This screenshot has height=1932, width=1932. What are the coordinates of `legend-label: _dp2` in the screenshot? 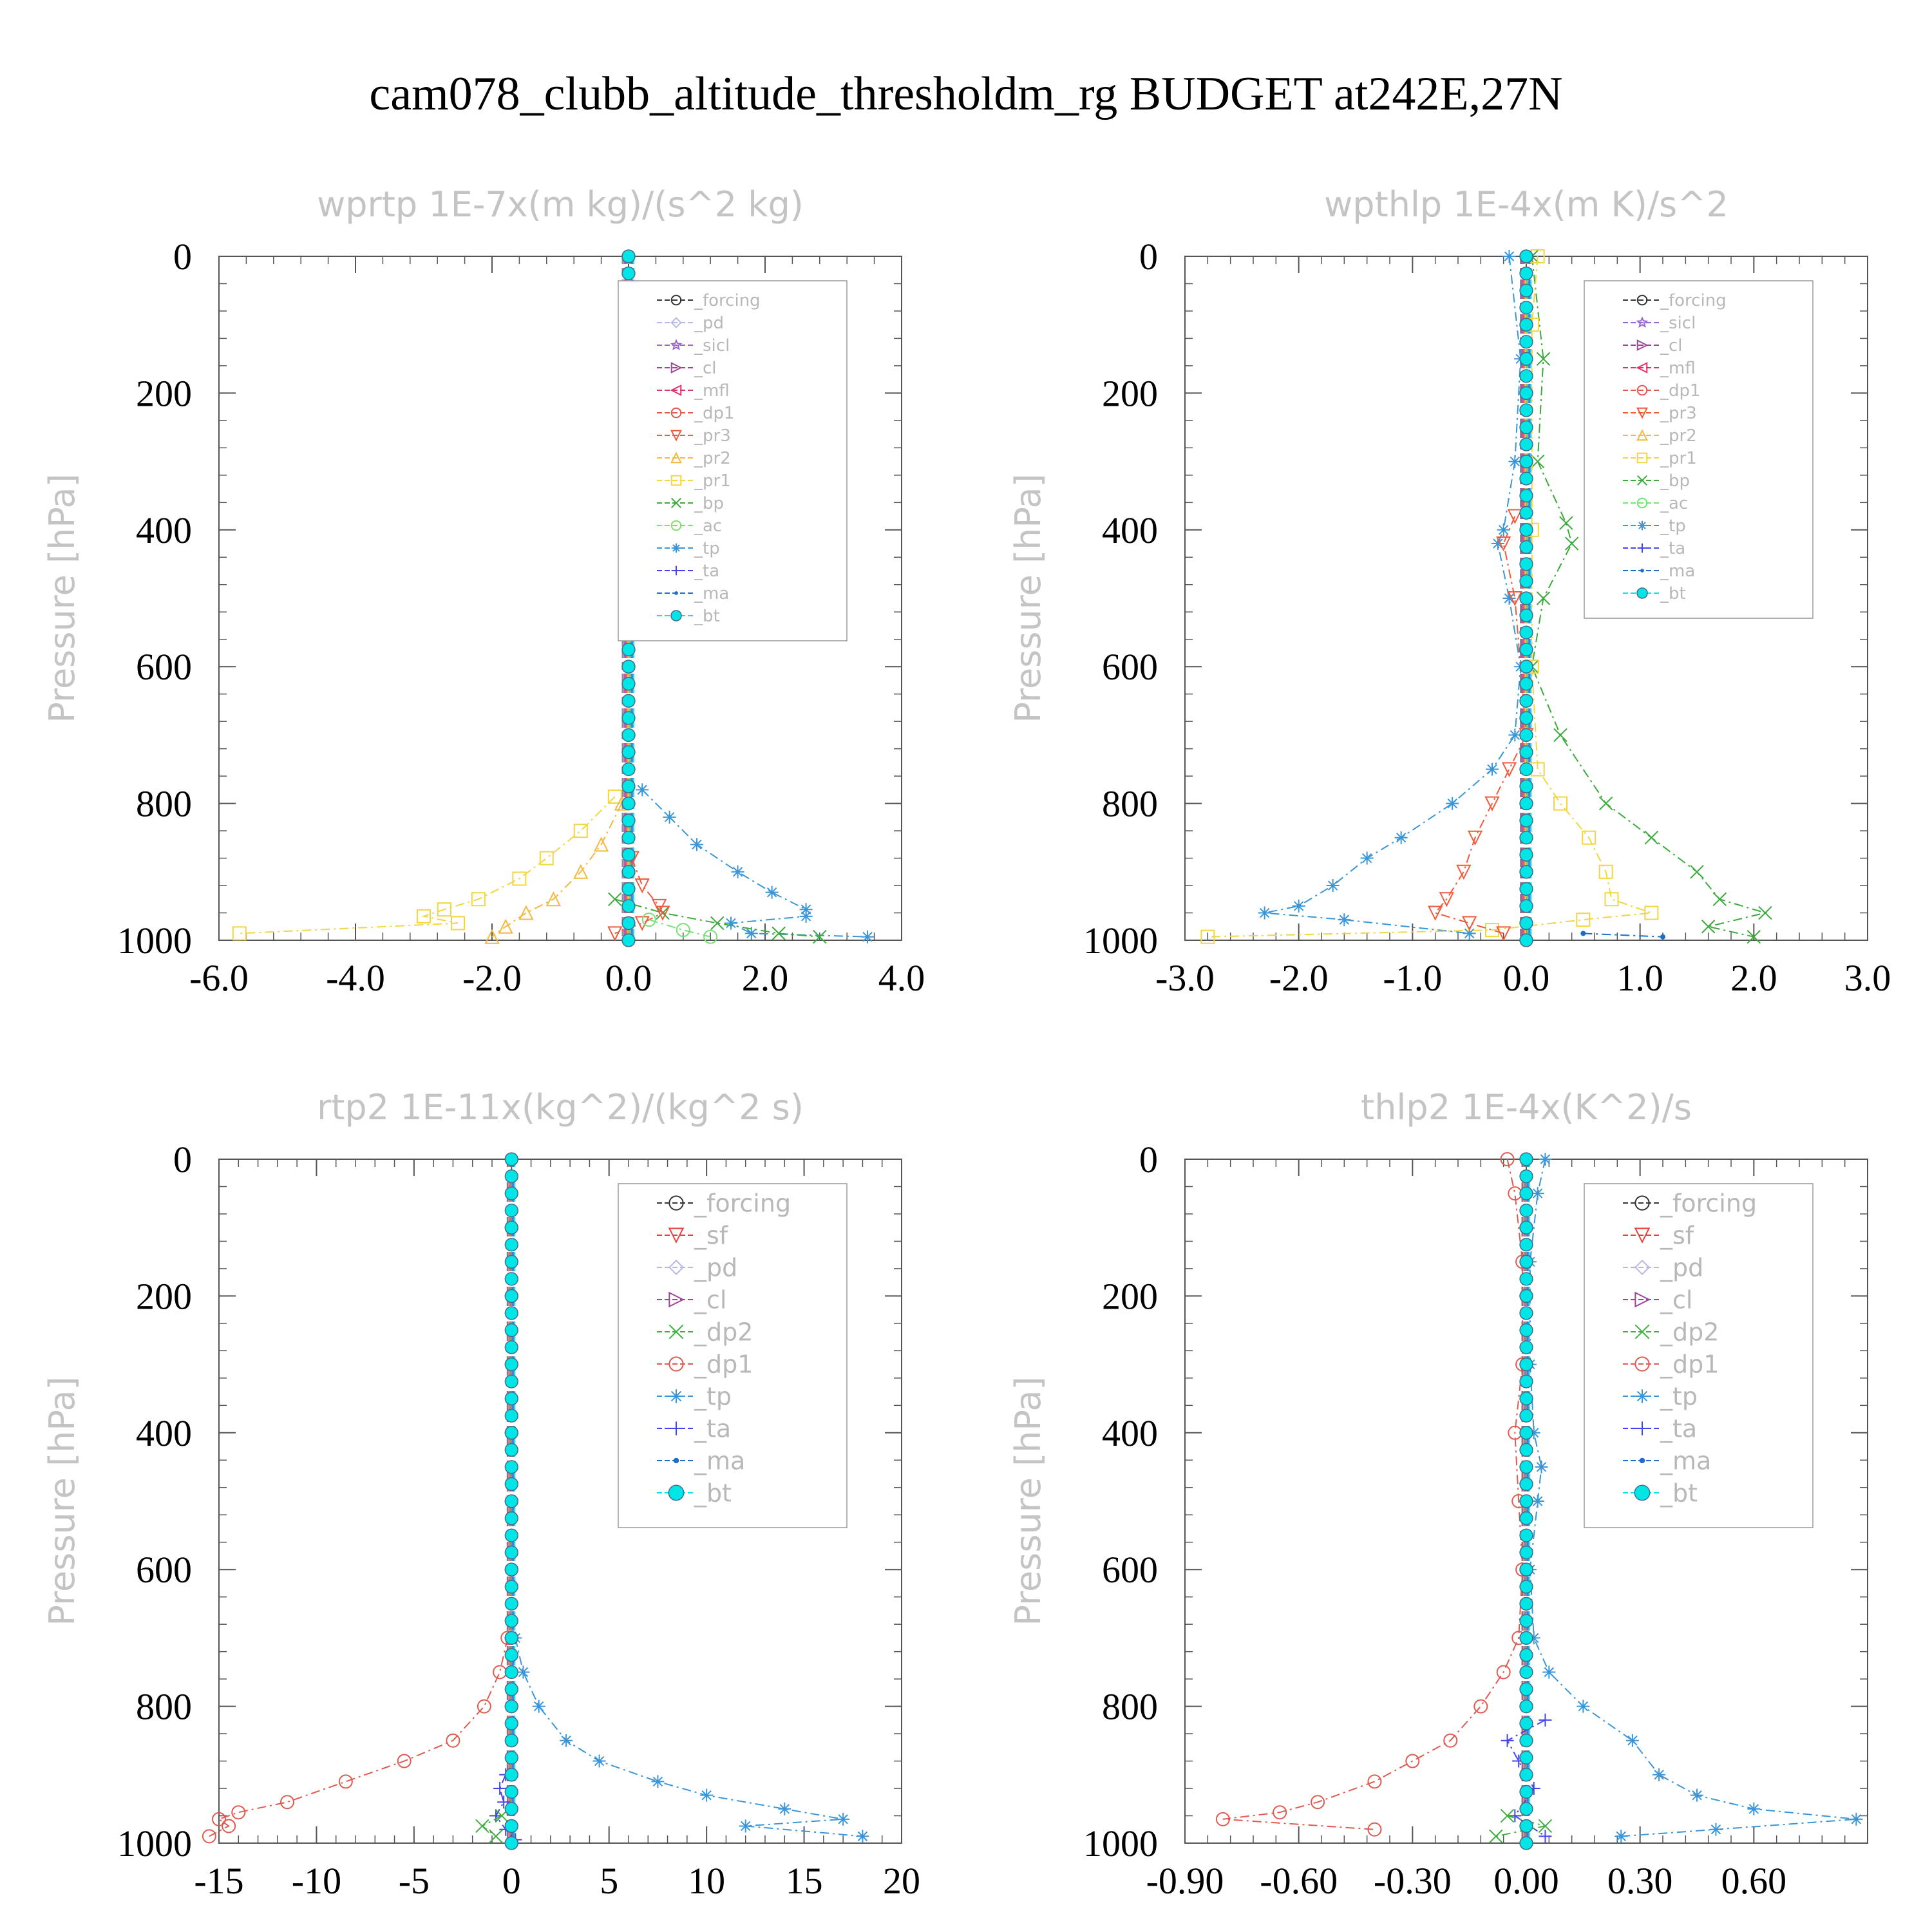 It's located at (723, 1332).